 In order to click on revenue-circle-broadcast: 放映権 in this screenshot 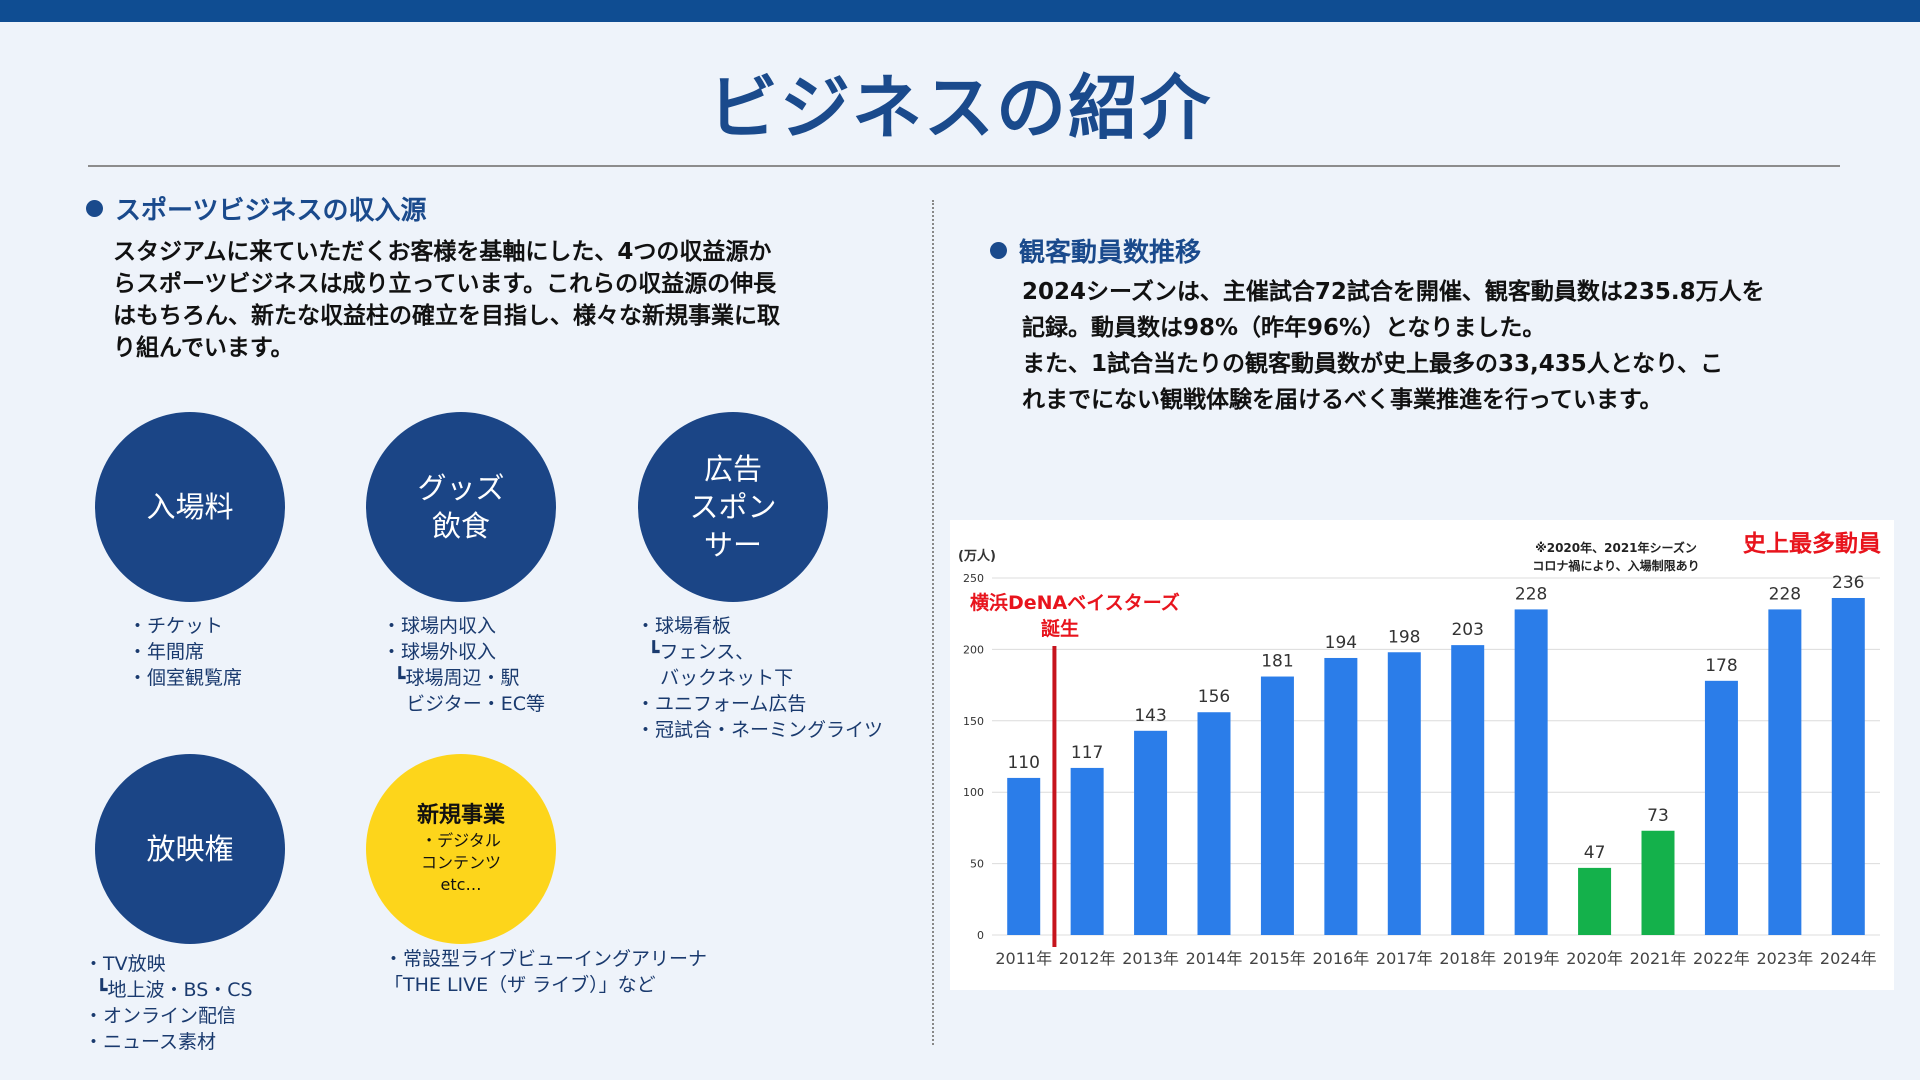, I will do `click(190, 849)`.